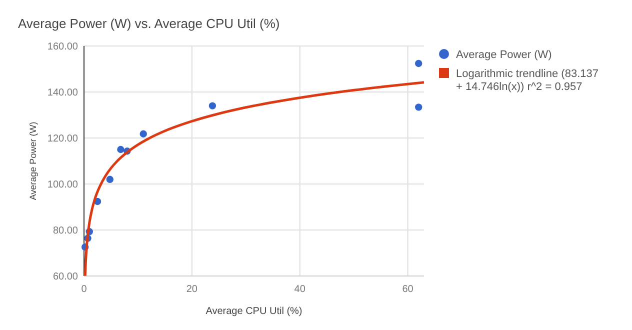 This screenshot has width=632, height=330. I want to click on chart-title: Average Power (W) vs. Average CPU Util (%), so click(149, 23).